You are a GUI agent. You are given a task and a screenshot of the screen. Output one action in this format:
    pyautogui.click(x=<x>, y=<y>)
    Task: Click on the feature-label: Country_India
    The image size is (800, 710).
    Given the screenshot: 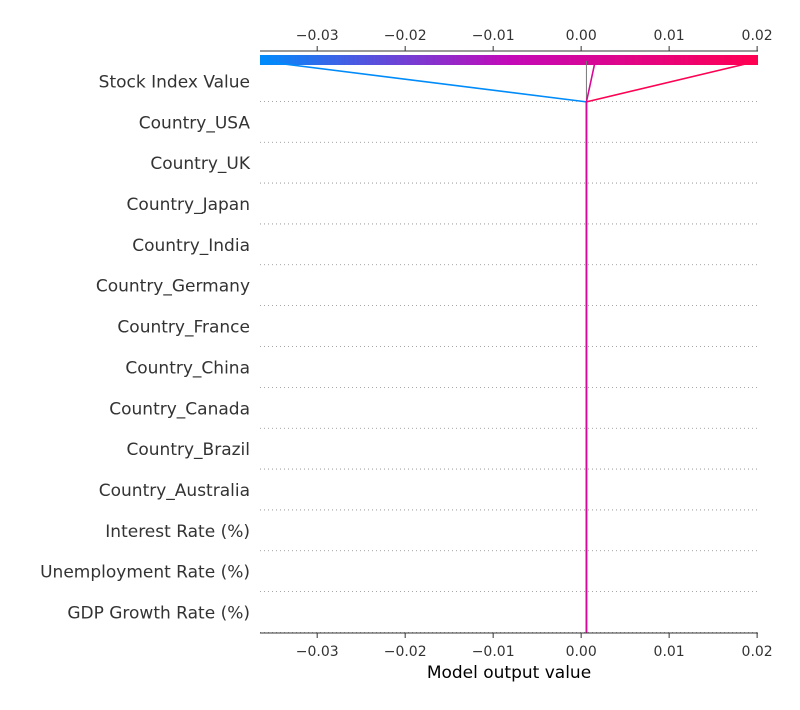 What is the action you would take?
    pyautogui.click(x=191, y=246)
    